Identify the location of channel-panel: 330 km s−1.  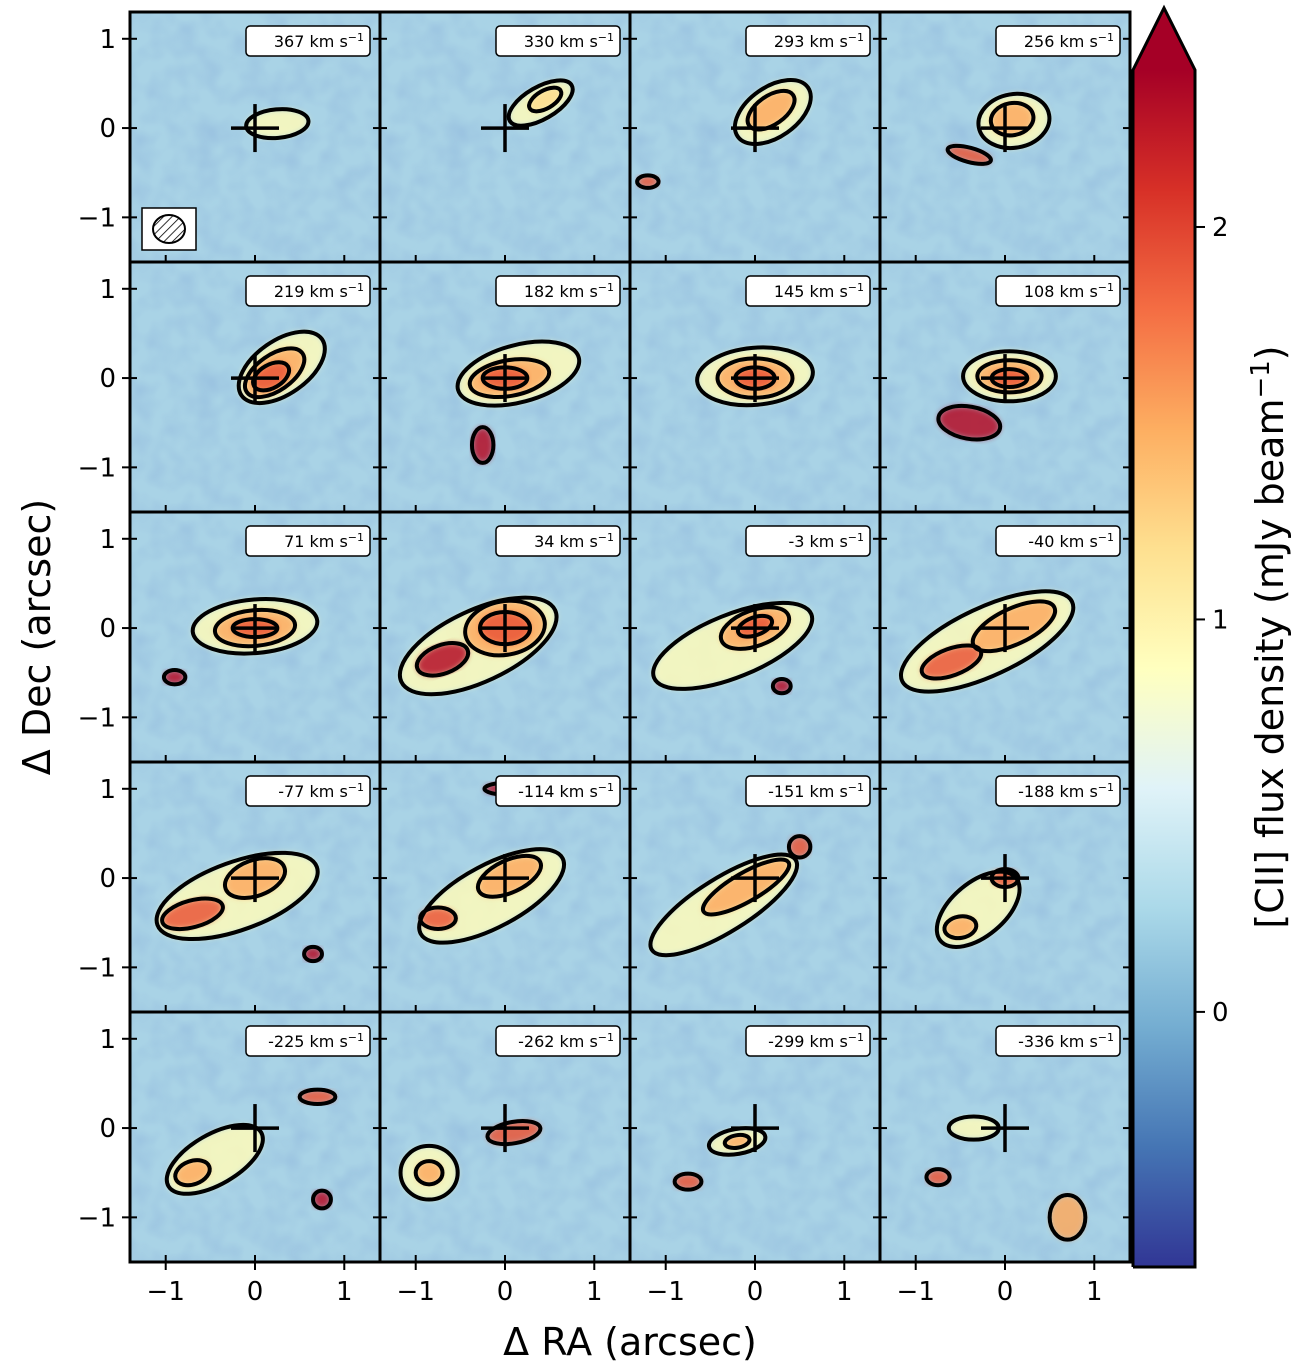
(505, 137).